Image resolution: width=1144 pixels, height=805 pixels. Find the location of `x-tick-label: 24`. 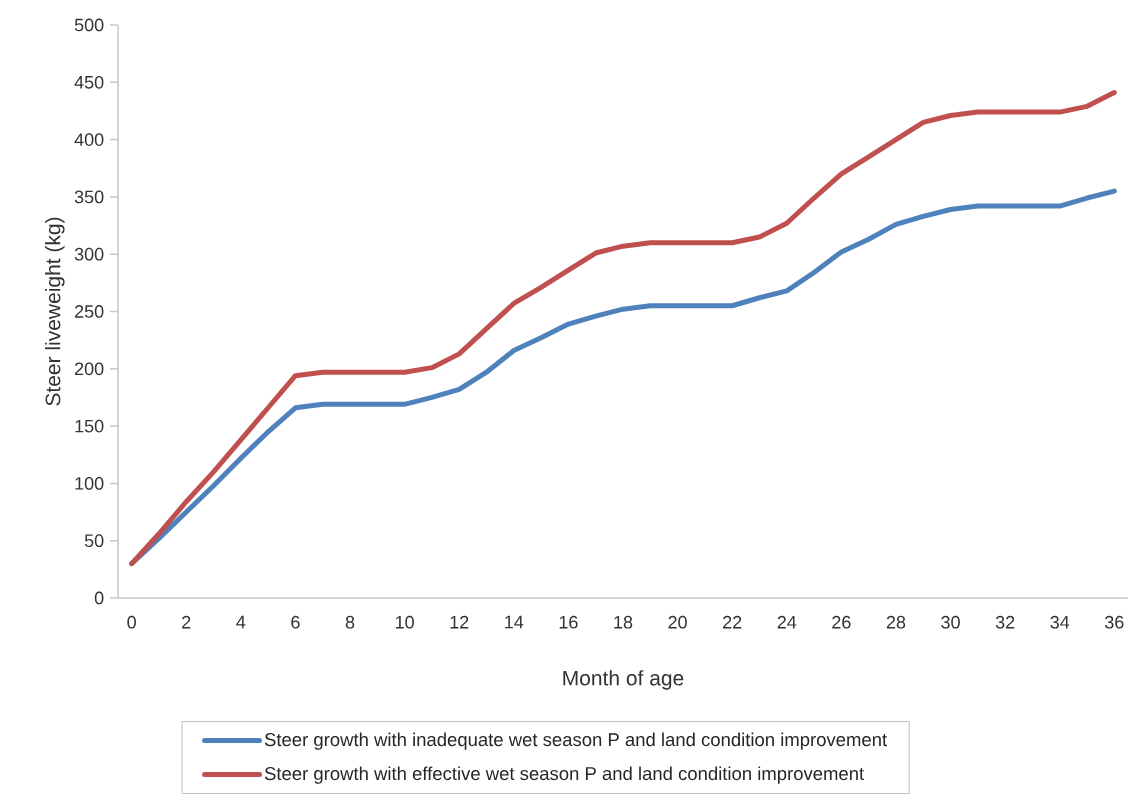

x-tick-label: 24 is located at coordinates (787, 622).